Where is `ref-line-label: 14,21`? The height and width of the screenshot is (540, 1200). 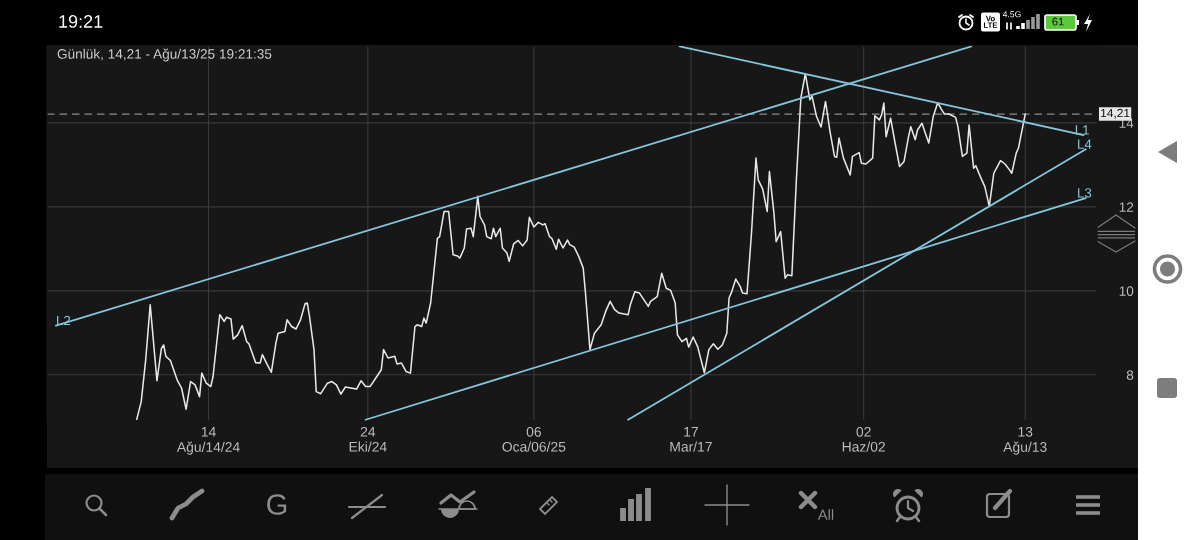
ref-line-label: 14,21 is located at coordinates (1115, 113).